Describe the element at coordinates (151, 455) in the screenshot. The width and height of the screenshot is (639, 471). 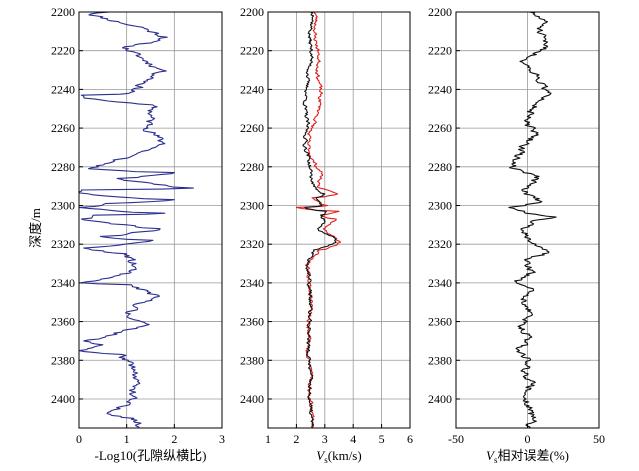
I see `x-axis-label-porosity: -Log10(孔隙纵横比)` at that location.